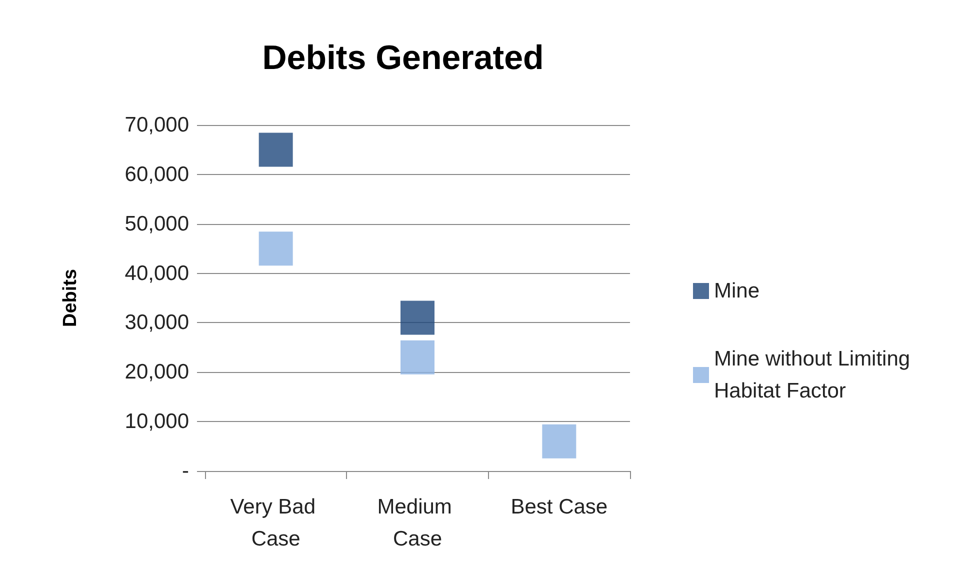  I want to click on y-axis-title: Debits, so click(70, 298).